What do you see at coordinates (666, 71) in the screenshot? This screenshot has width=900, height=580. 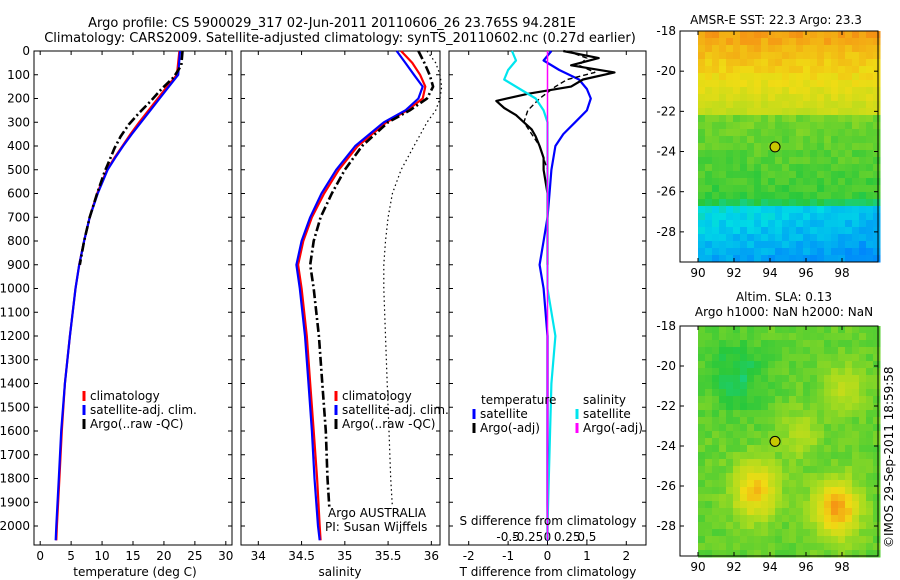 I see `y-tick-label: -20` at bounding box center [666, 71].